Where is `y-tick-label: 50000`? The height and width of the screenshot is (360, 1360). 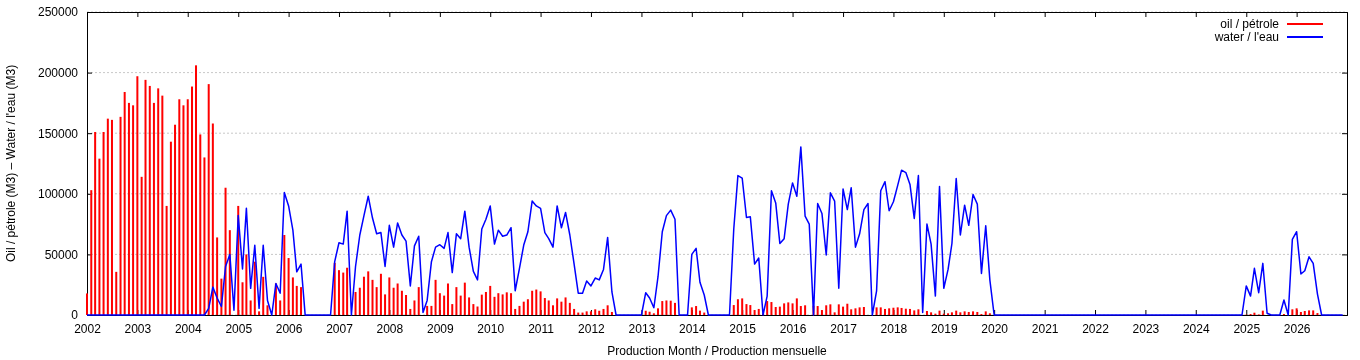
y-tick-label: 50000 is located at coordinates (61, 254).